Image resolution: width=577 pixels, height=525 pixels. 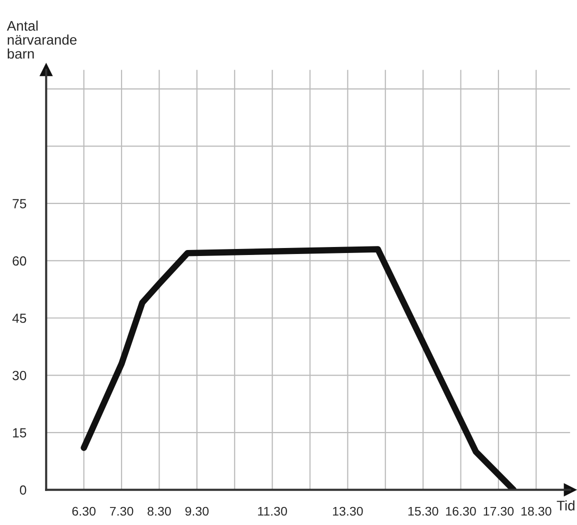 What do you see at coordinates (423, 511) in the screenshot?
I see `x-tick-label: 15.30` at bounding box center [423, 511].